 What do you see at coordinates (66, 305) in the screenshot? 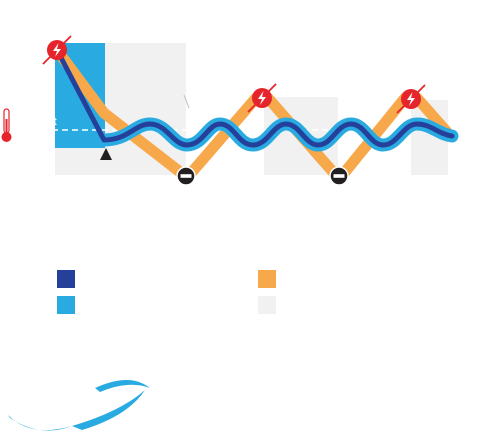
I see `legend-swatch-light-blue` at bounding box center [66, 305].